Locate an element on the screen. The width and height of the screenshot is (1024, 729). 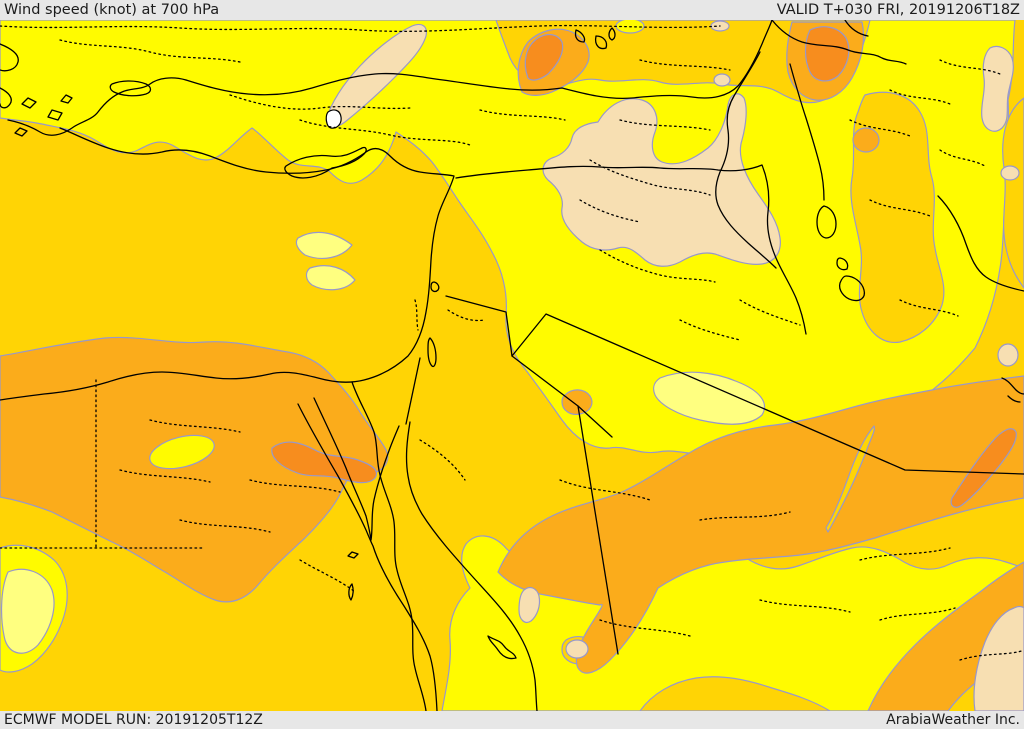
lakes is located at coordinates (333, 119).